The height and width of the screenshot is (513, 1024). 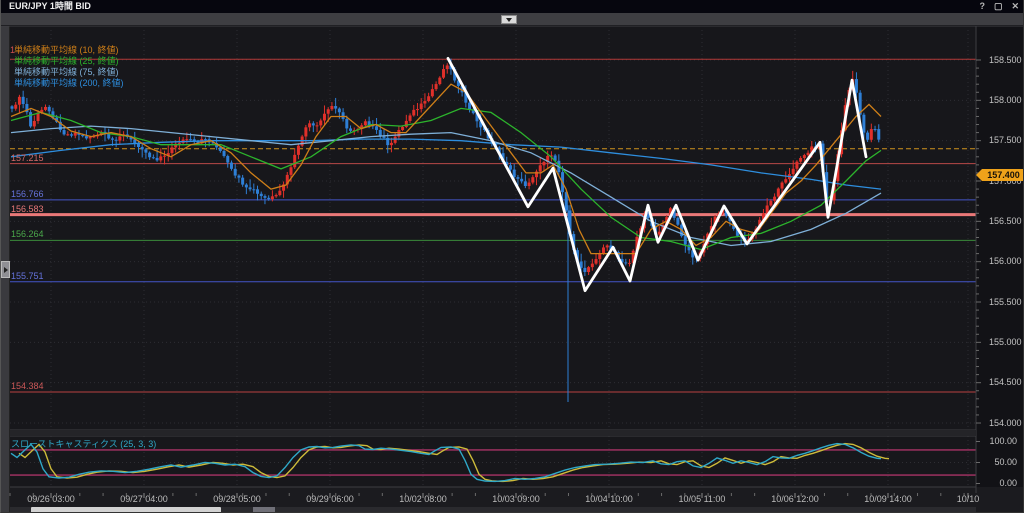 What do you see at coordinates (968, 499) in the screenshot?
I see `time-axis-label: 10/10` at bounding box center [968, 499].